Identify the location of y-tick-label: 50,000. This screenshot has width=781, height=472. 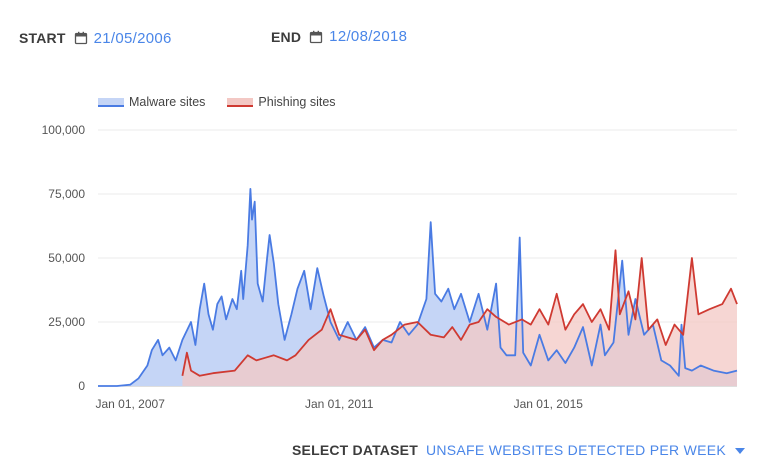
(66, 258).